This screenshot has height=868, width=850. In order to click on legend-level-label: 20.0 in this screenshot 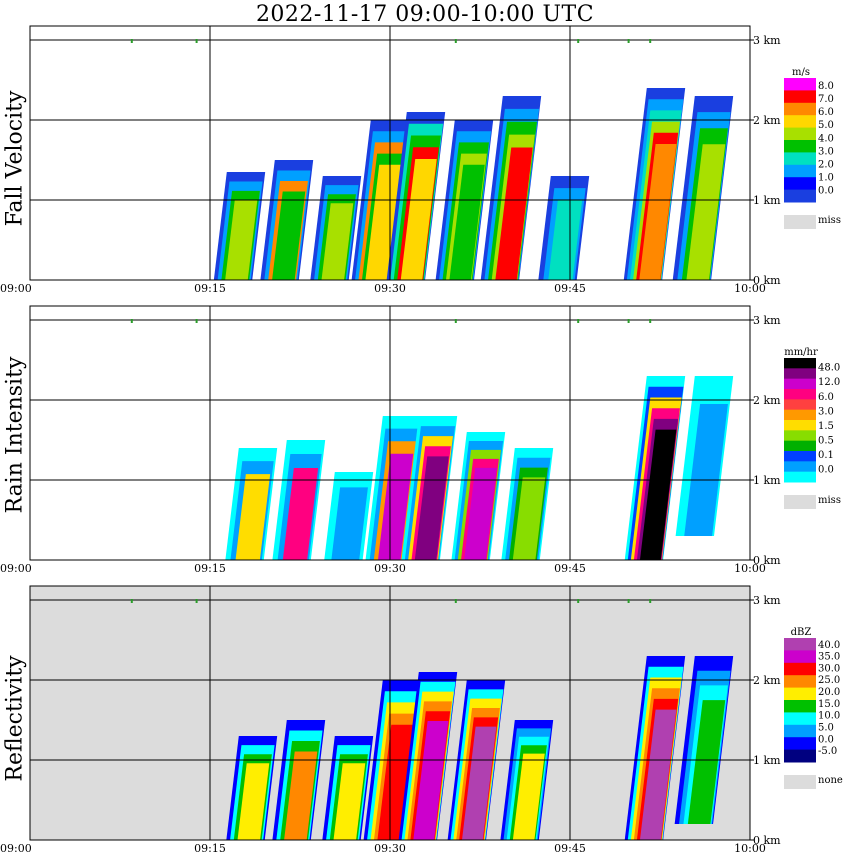, I will do `click(829, 692)`.